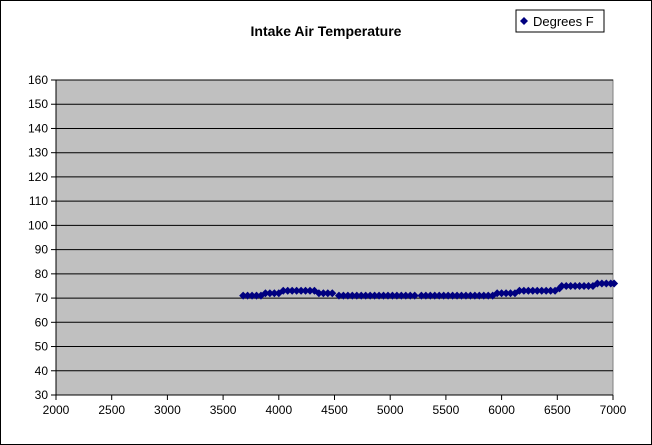  I want to click on legend-marker-diamond, so click(524, 21).